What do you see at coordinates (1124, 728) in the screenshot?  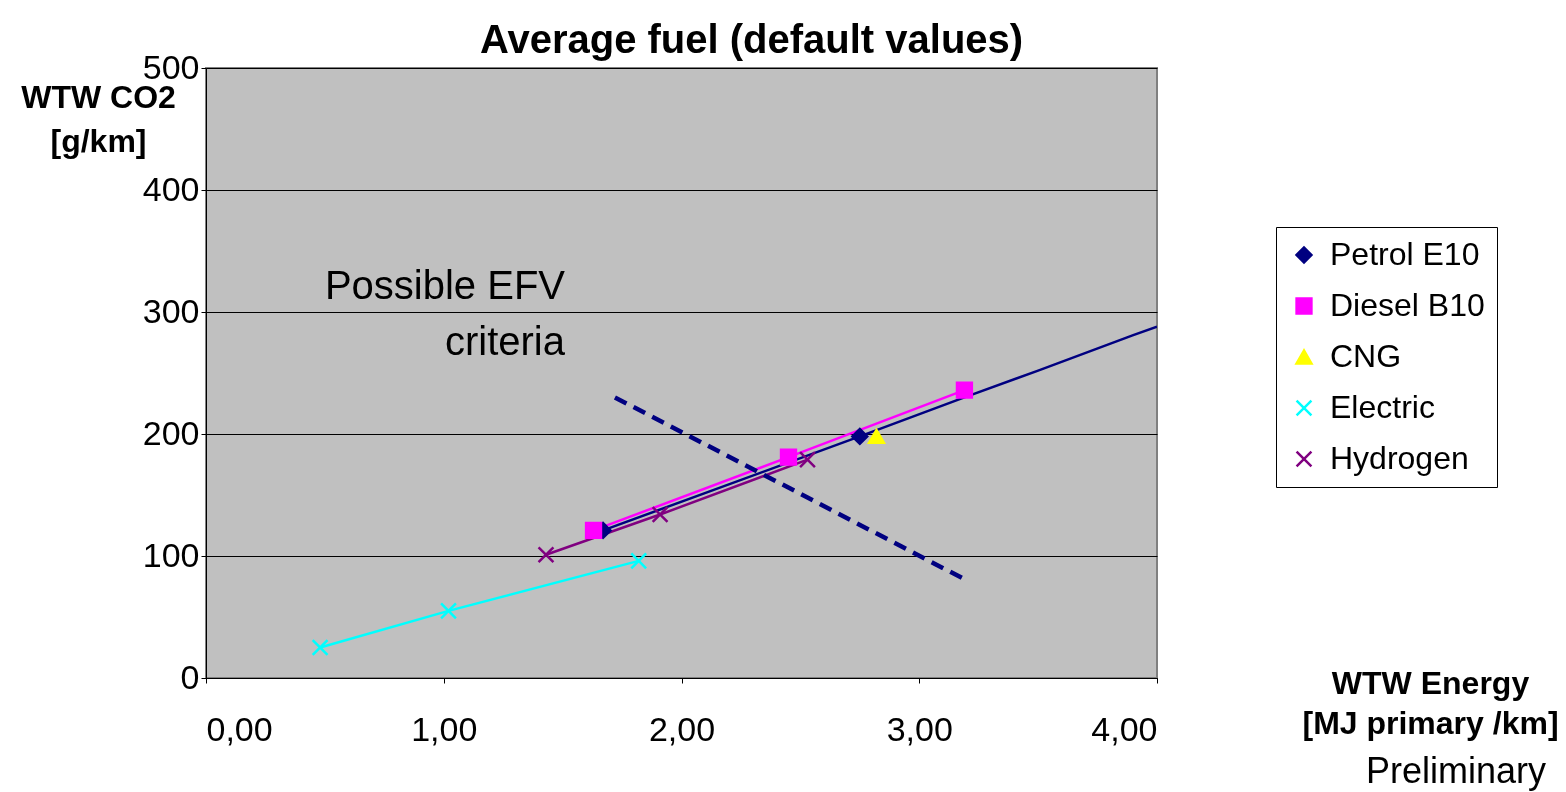 I see `x-tick-label: 4,00` at bounding box center [1124, 728].